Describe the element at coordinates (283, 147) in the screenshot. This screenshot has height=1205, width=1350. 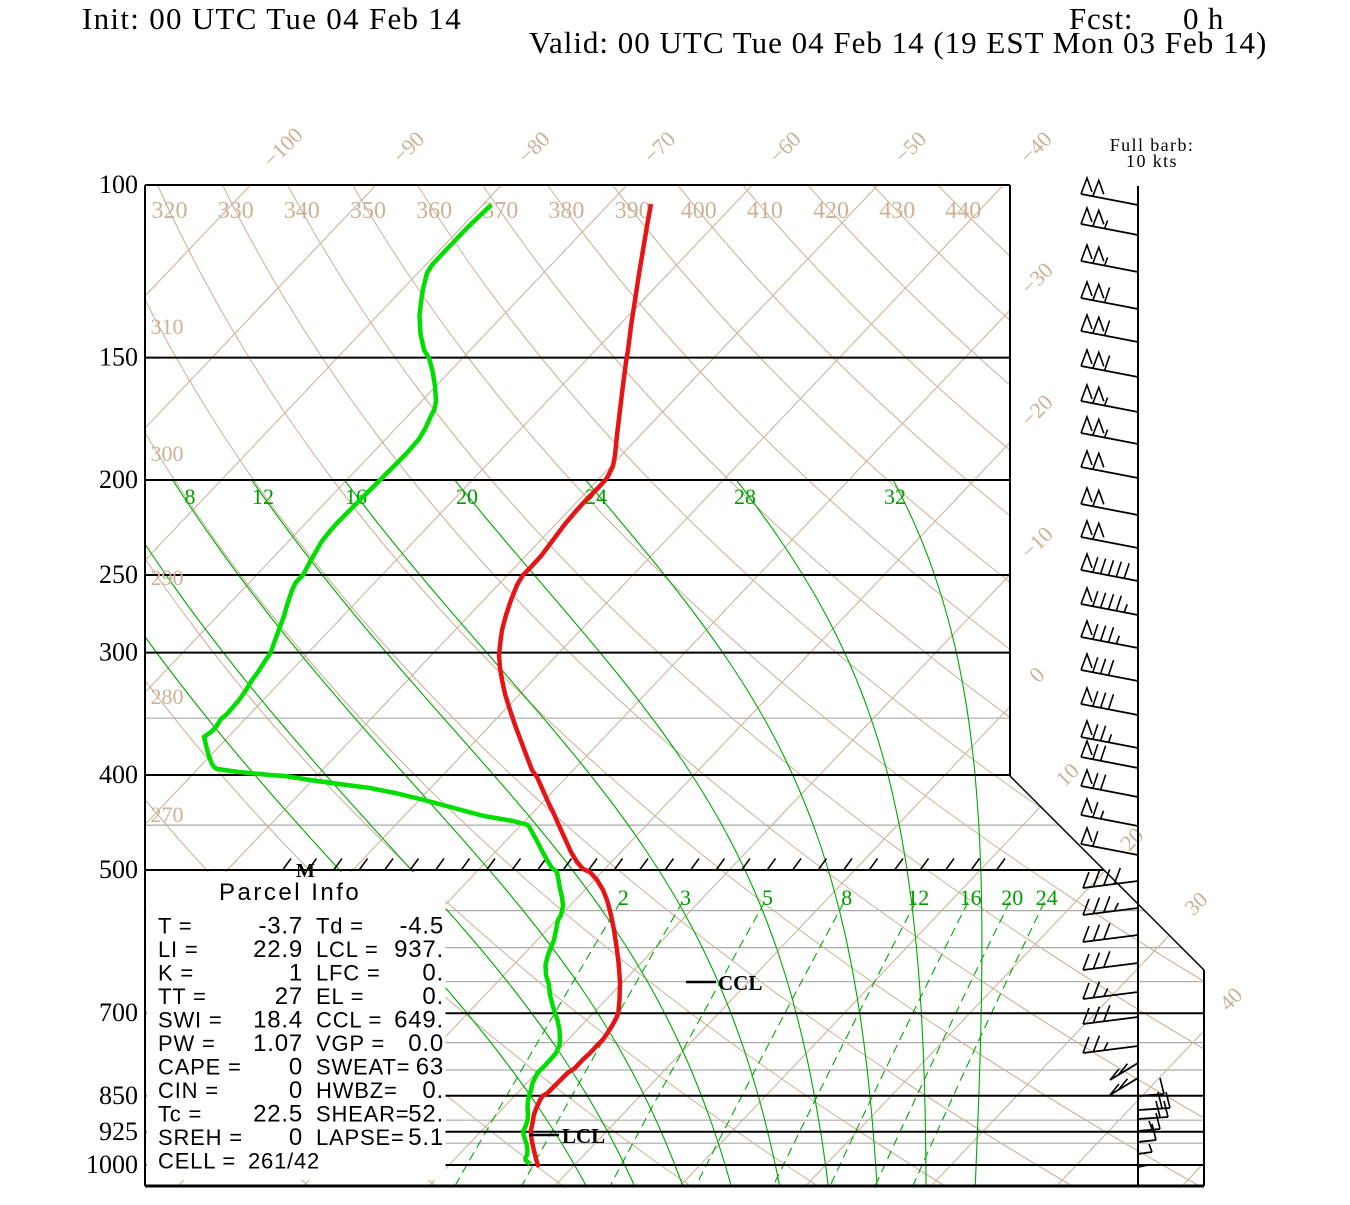
I see `svg-text: −100` at that location.